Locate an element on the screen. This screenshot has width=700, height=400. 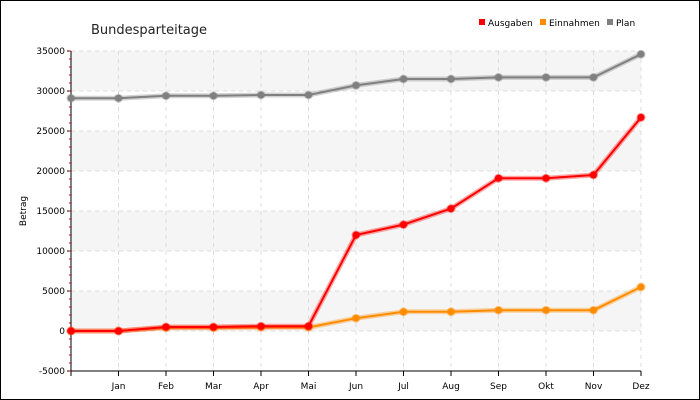
x-tick-label: Dez is located at coordinates (640, 387).